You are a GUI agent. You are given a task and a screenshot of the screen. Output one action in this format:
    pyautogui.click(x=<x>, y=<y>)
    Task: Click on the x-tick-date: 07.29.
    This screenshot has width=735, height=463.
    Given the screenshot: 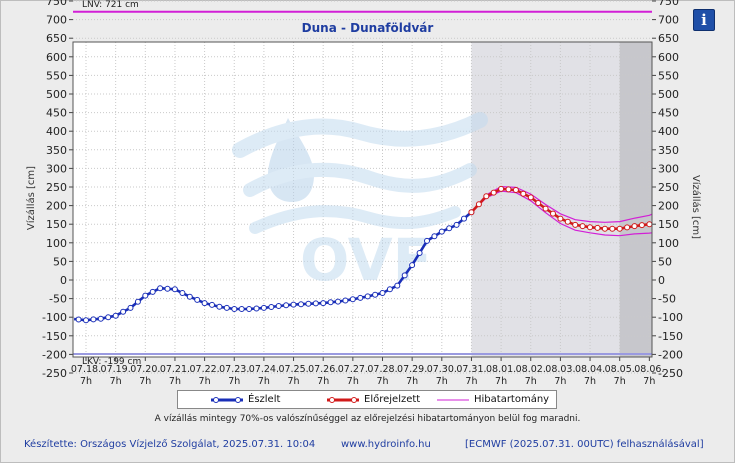 What is the action you would take?
    pyautogui.click(x=412, y=369)
    